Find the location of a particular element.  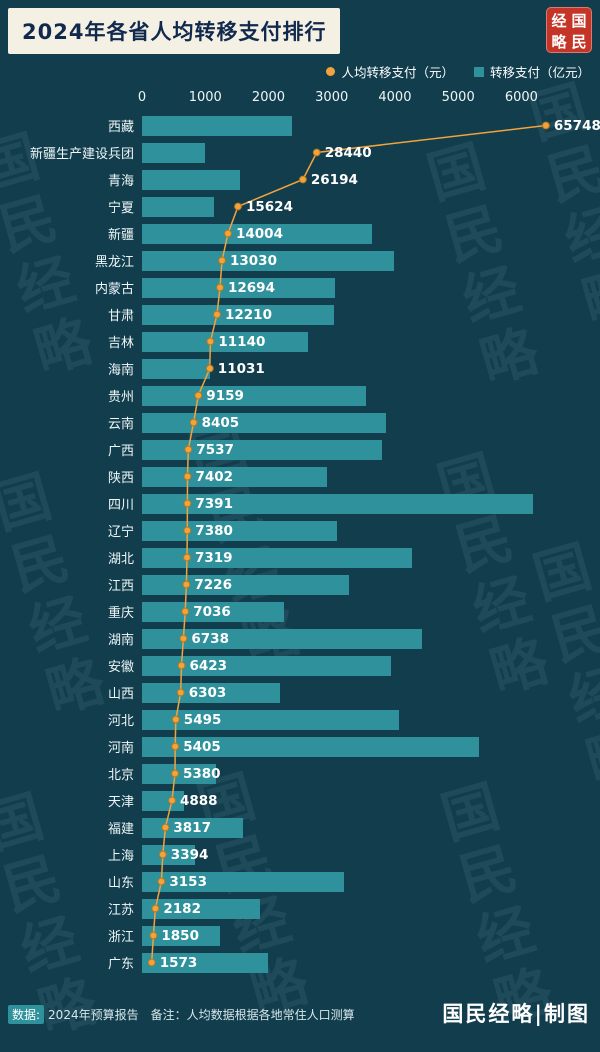

chart-row: 天津 is located at coordinates (300, 800).